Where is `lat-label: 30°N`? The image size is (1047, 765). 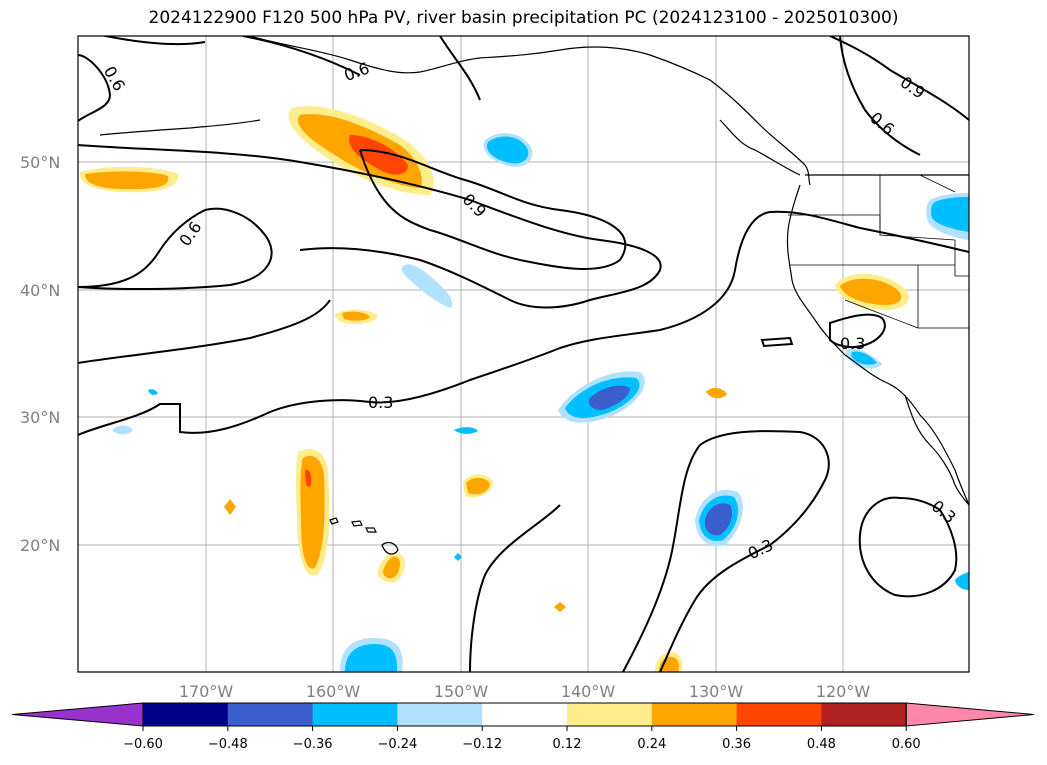 lat-label: 30°N is located at coordinates (40, 417).